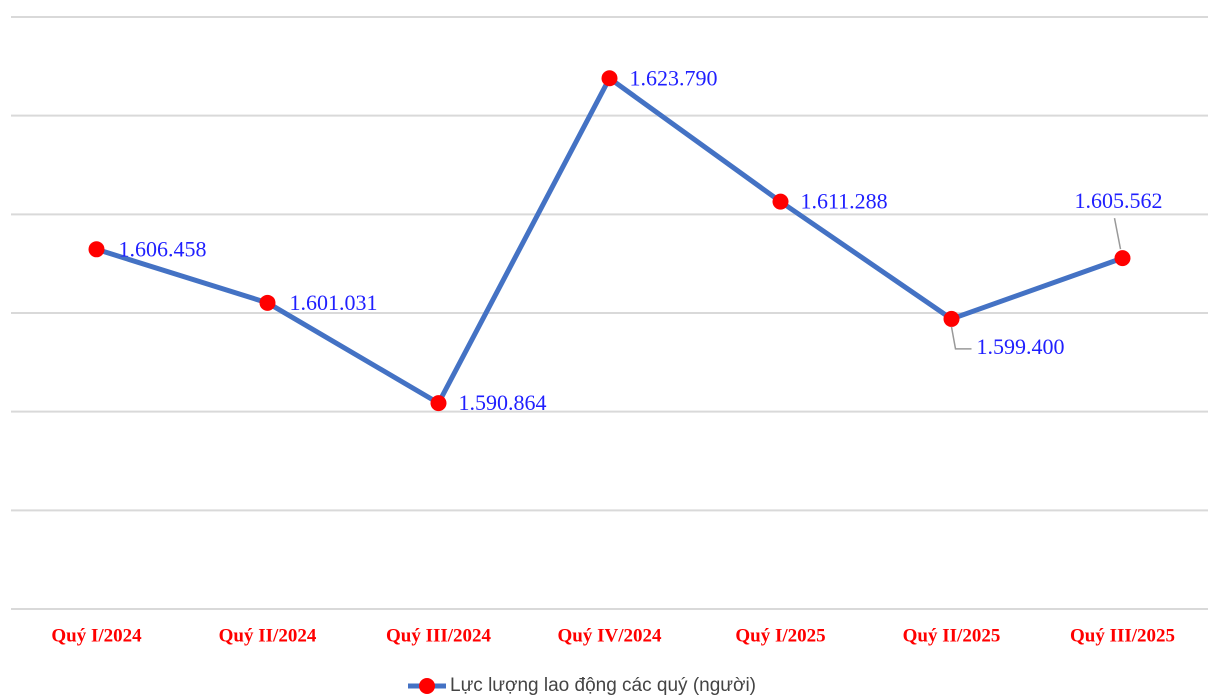  What do you see at coordinates (1122, 635) in the screenshot?
I see `x-tick-label: Quý III/2025` at bounding box center [1122, 635].